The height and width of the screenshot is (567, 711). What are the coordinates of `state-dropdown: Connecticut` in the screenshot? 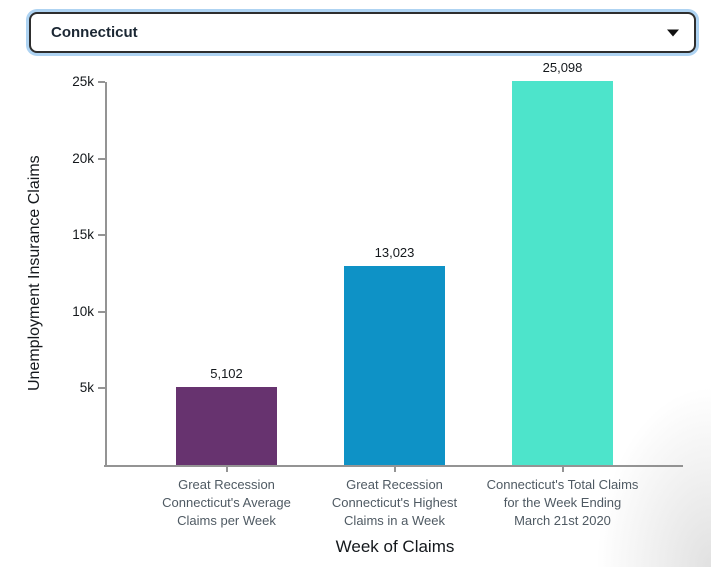 It's located at (362, 32).